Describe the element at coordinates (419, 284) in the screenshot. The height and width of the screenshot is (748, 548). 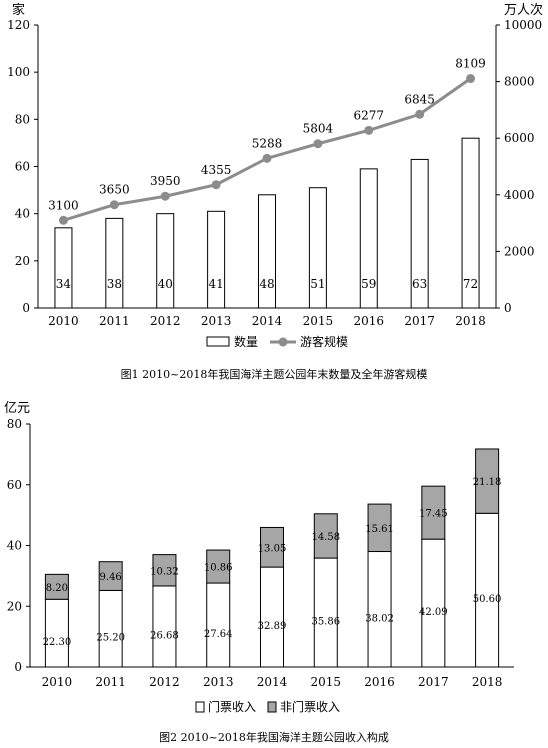
I see `bar-count-label: 63` at that location.